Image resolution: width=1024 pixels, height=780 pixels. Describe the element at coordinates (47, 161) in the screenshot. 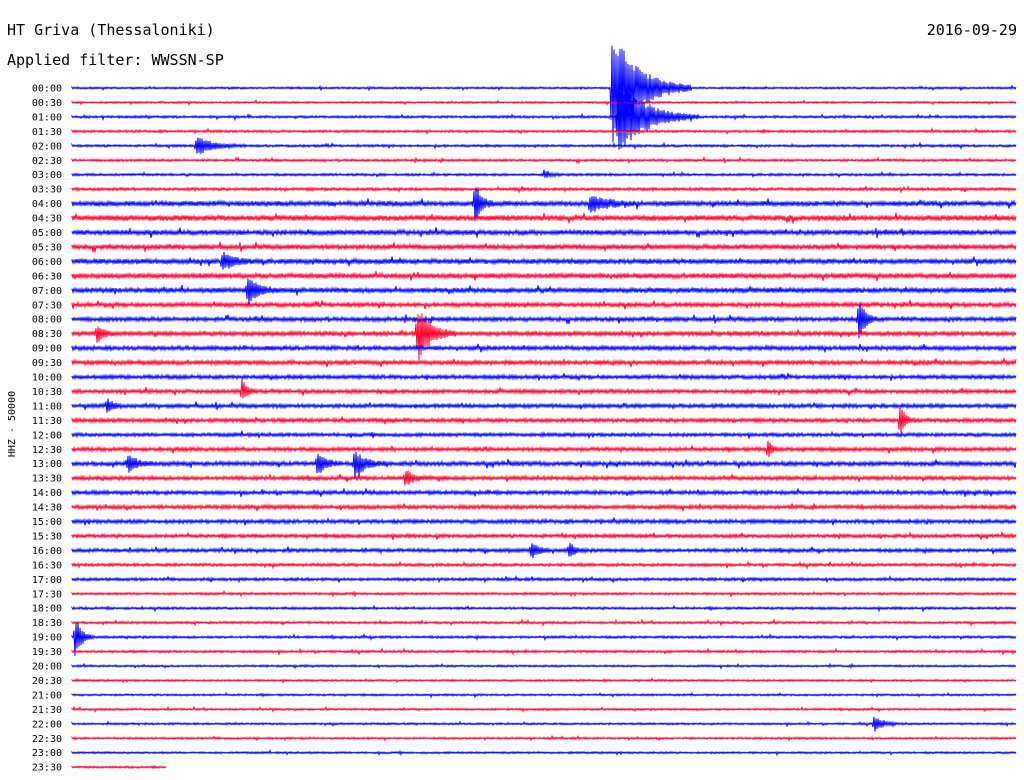

I see `row-time-label: 02:30` at that location.